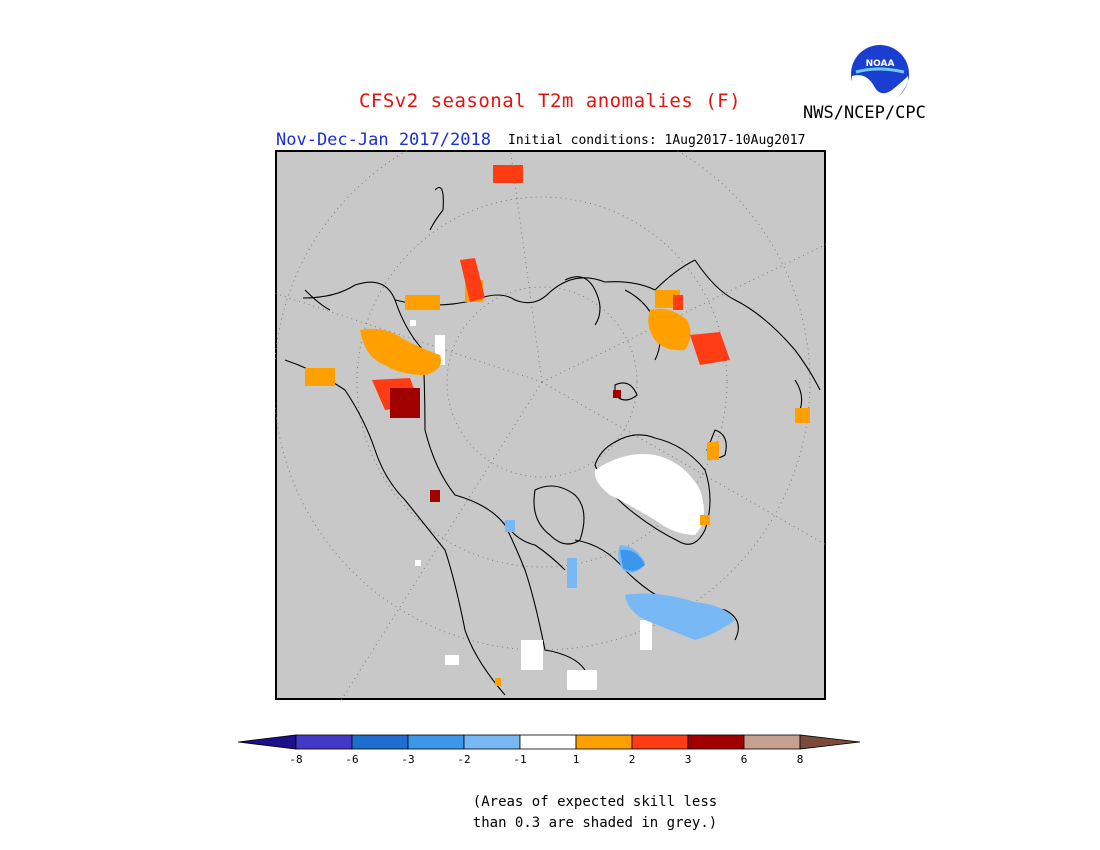 The width and height of the screenshot is (1100, 850). I want to click on noaa-logo: NOAA, so click(880, 74).